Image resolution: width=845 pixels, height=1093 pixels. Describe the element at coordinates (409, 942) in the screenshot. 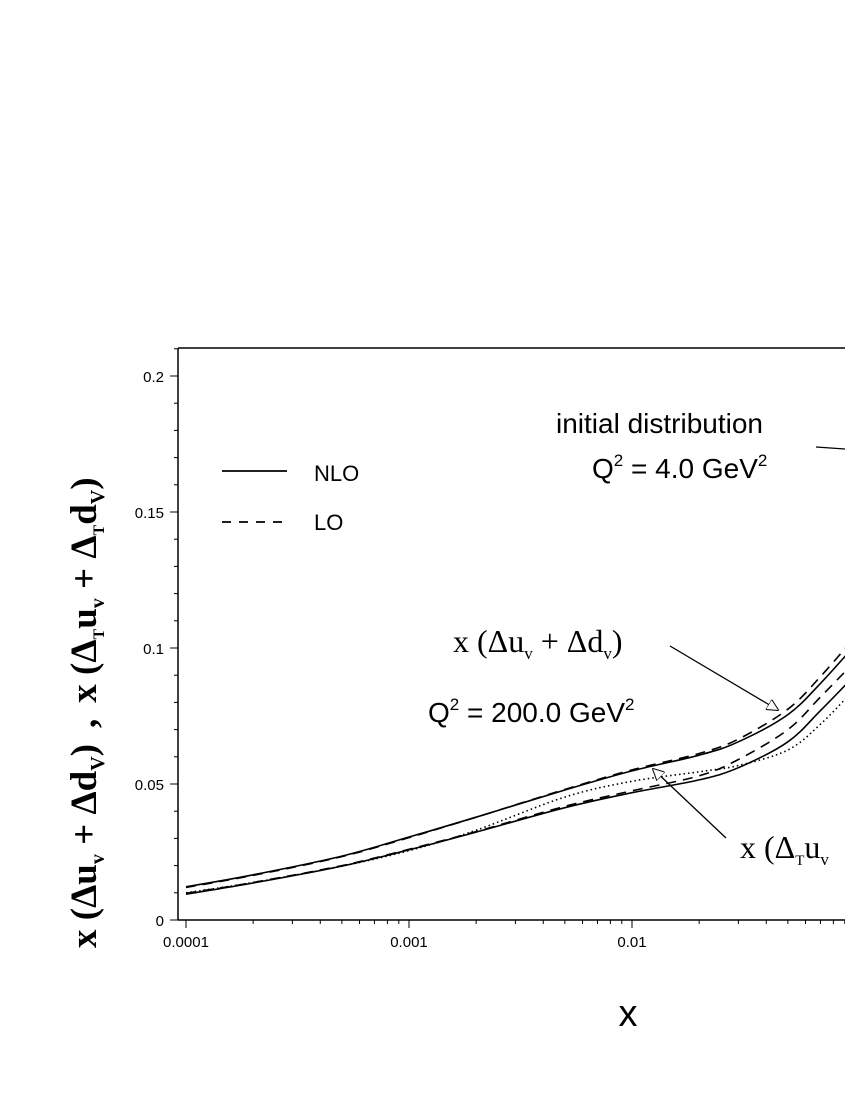

I see `x-tick-label-0.001: 0.001` at that location.